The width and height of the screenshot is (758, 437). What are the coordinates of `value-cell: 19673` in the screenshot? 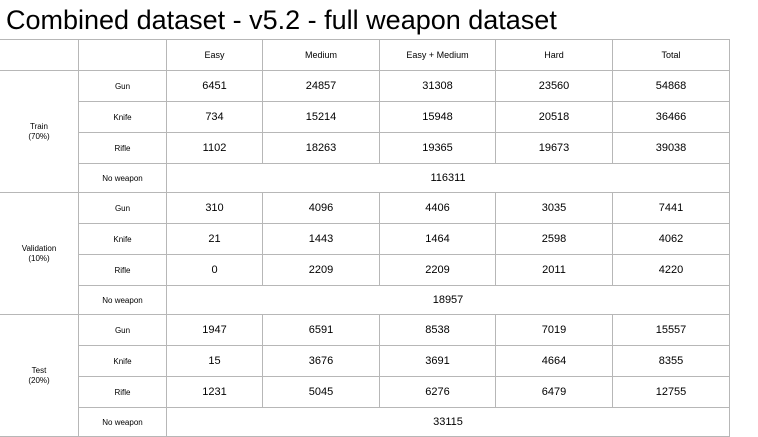 It's located at (554, 148).